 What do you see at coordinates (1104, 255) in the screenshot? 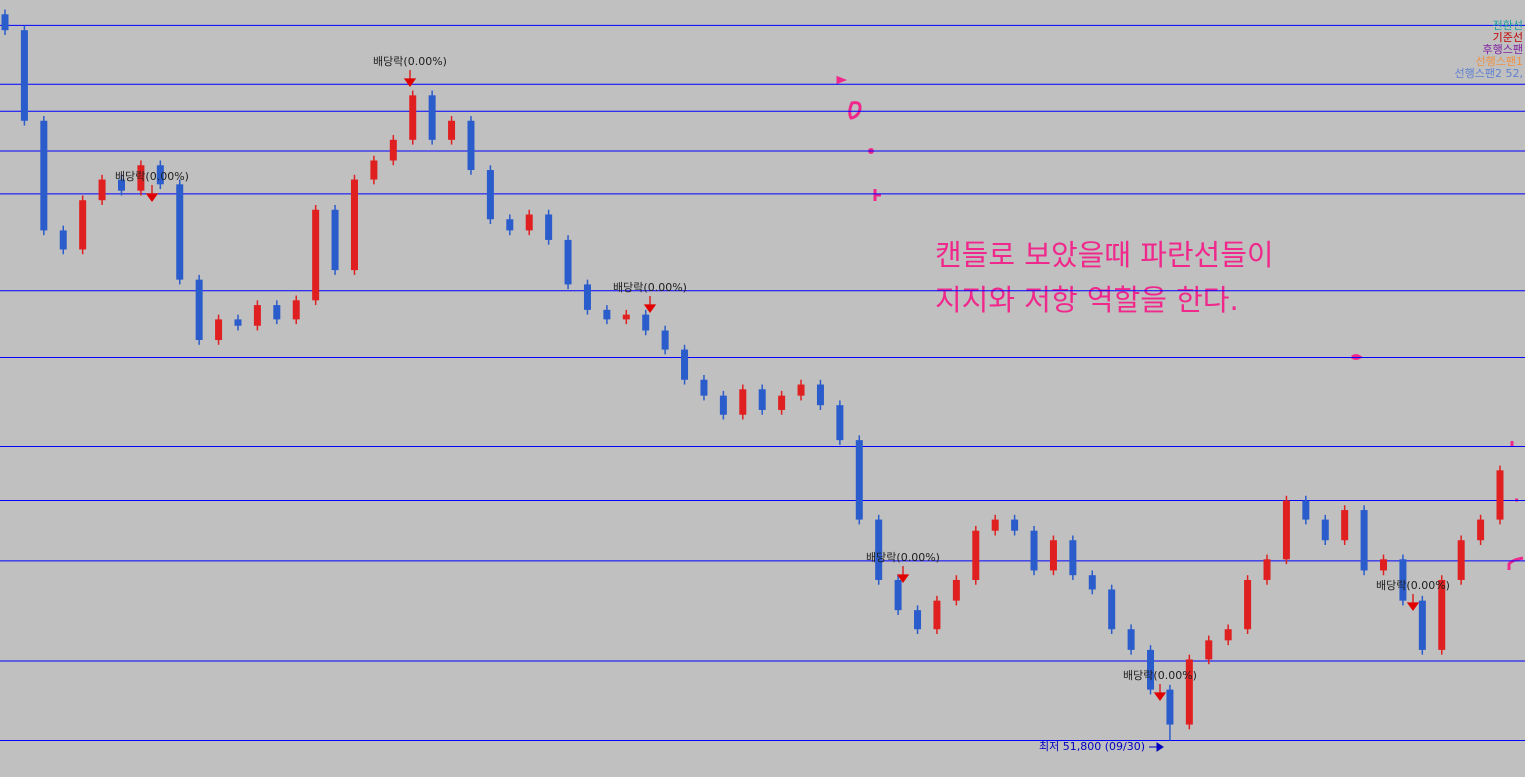
I see `note-text: 캔들로 보았을때 파란선들이` at bounding box center [1104, 255].